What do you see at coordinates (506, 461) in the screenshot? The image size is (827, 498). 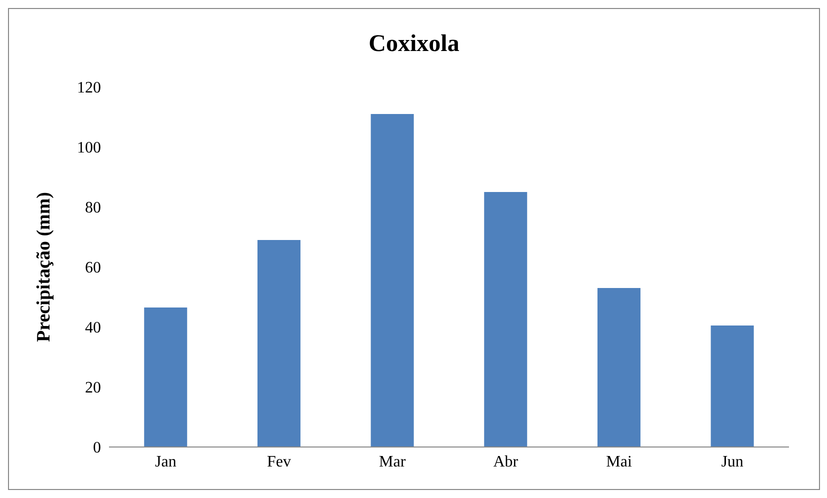 I see `x-tick-label: Abr` at bounding box center [506, 461].